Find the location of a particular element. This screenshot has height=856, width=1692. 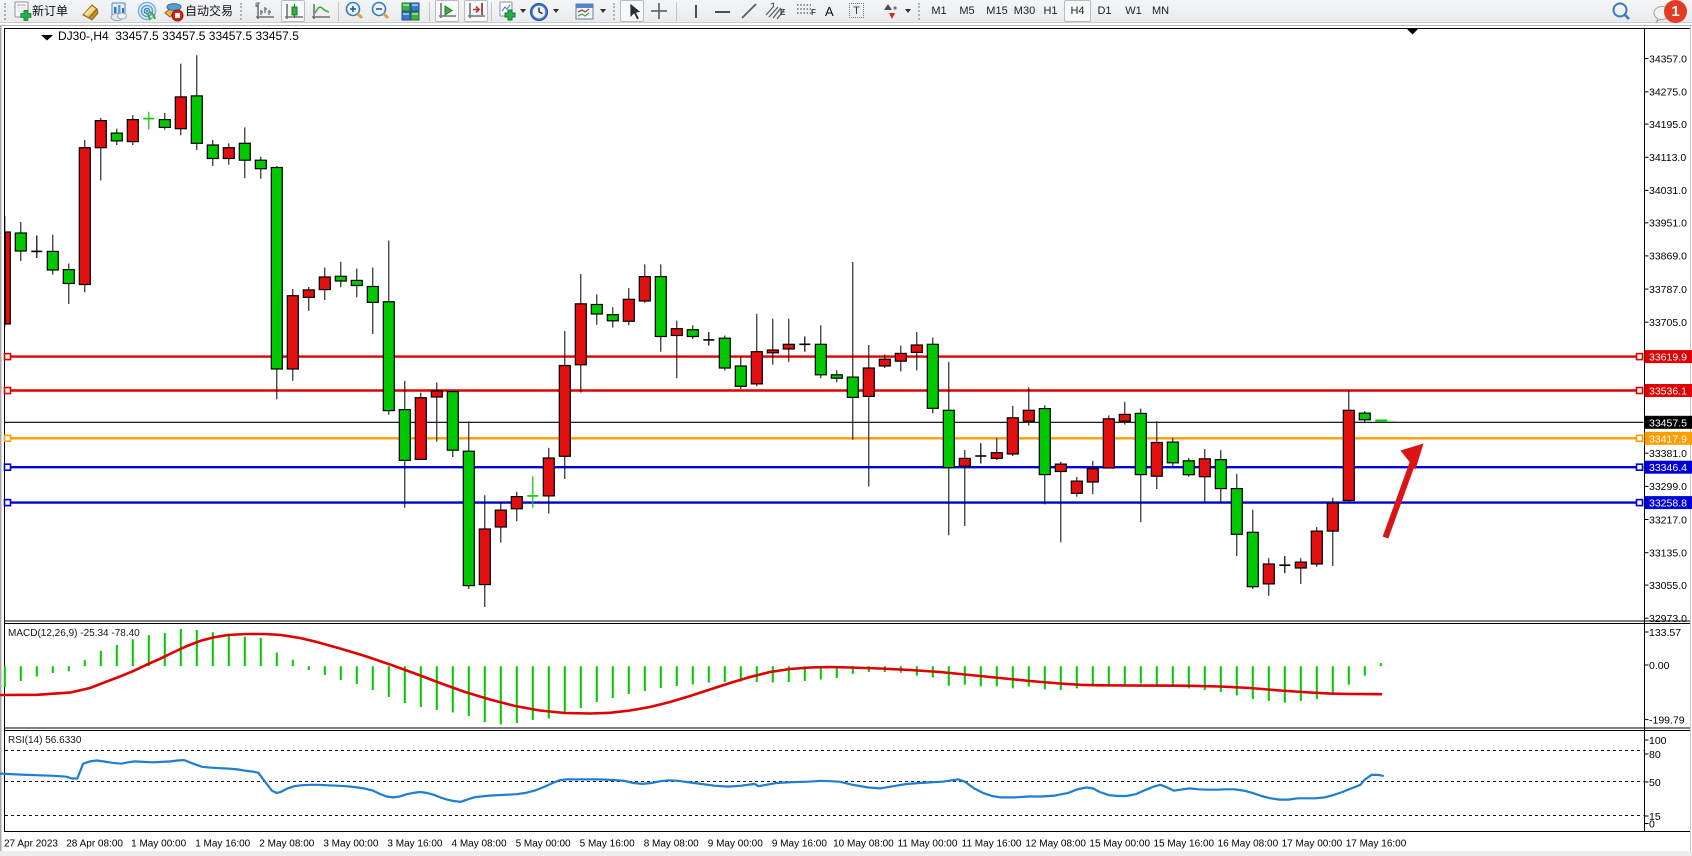

svg-text: 33217.0 is located at coordinates (1668, 520).